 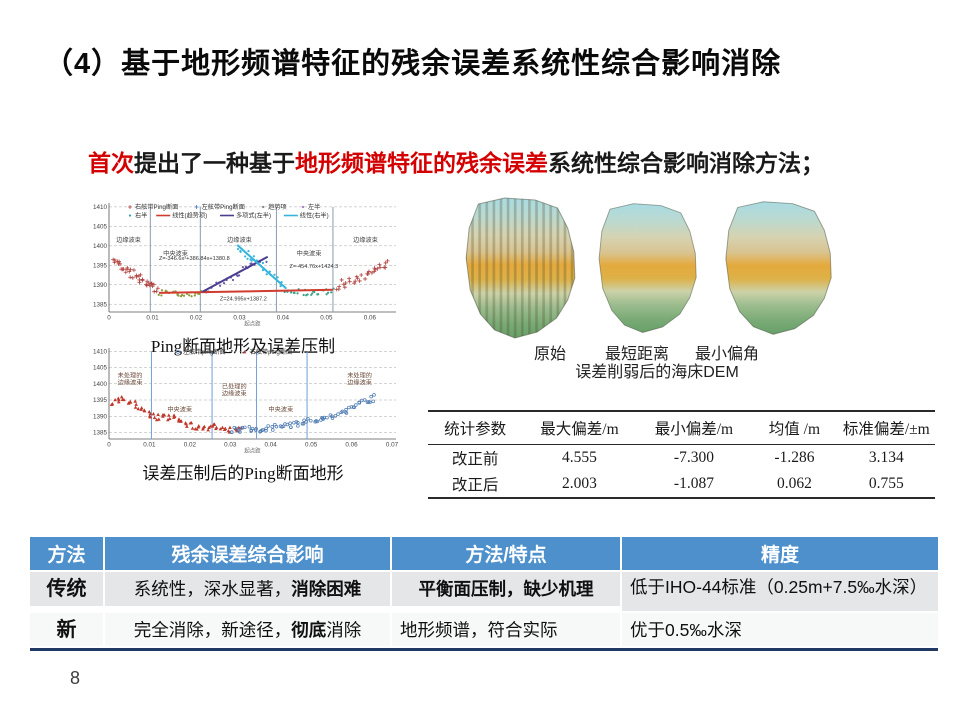 What do you see at coordinates (239, 318) in the screenshot?
I see `svg-text: 0.03` at bounding box center [239, 318].